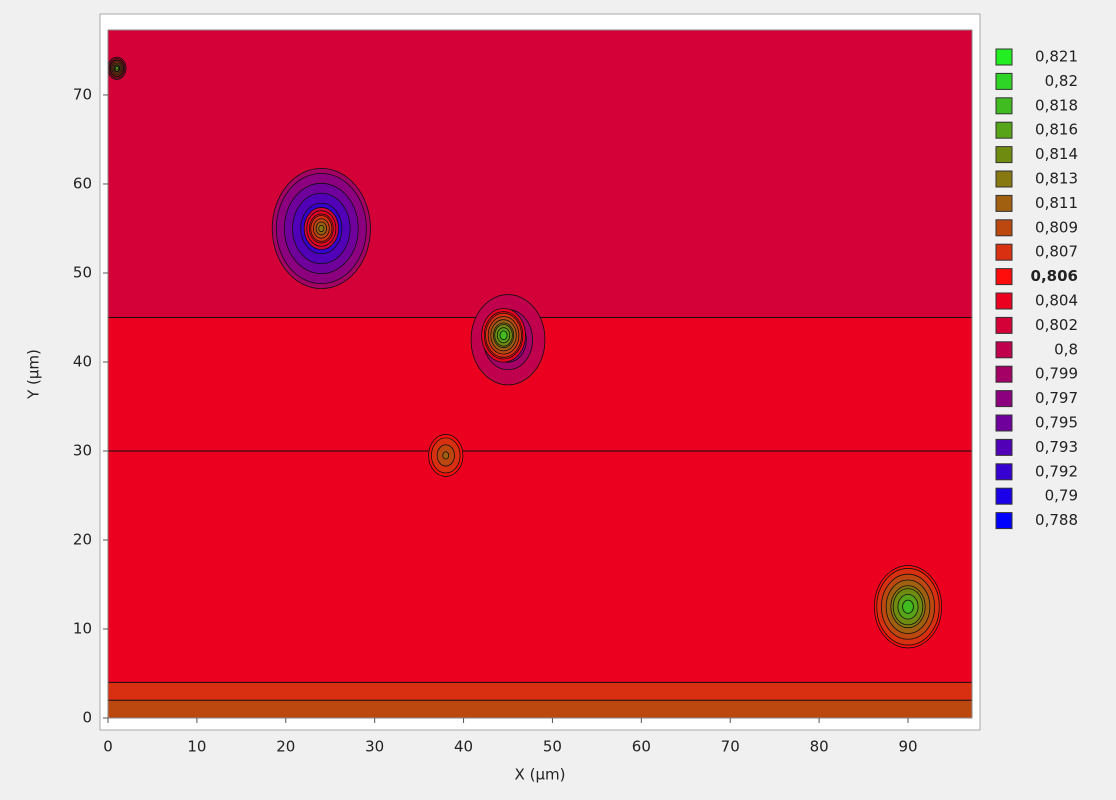  I want to click on x-tick-label: 40, so click(463, 747).